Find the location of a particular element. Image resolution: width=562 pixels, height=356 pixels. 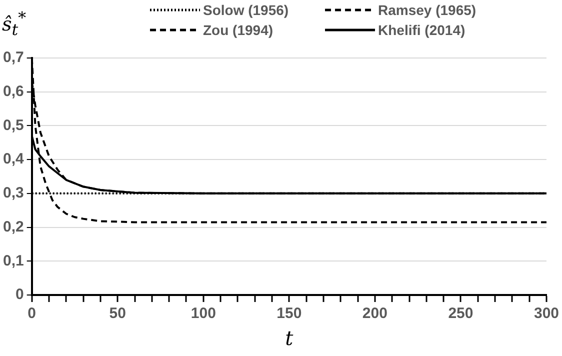

x-tick-label: 200 is located at coordinates (375, 313).